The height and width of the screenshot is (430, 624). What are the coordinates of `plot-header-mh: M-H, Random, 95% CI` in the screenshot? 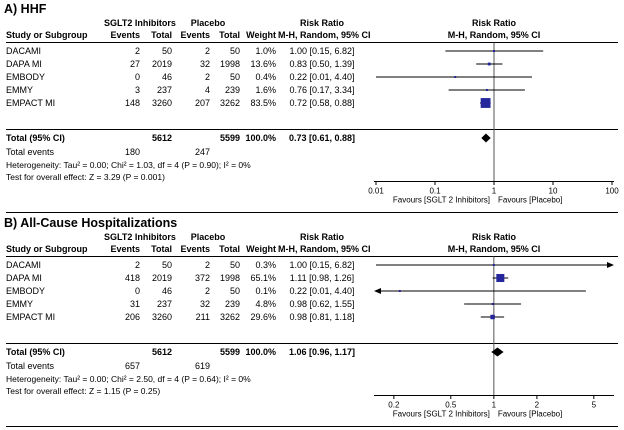 It's located at (494, 35).